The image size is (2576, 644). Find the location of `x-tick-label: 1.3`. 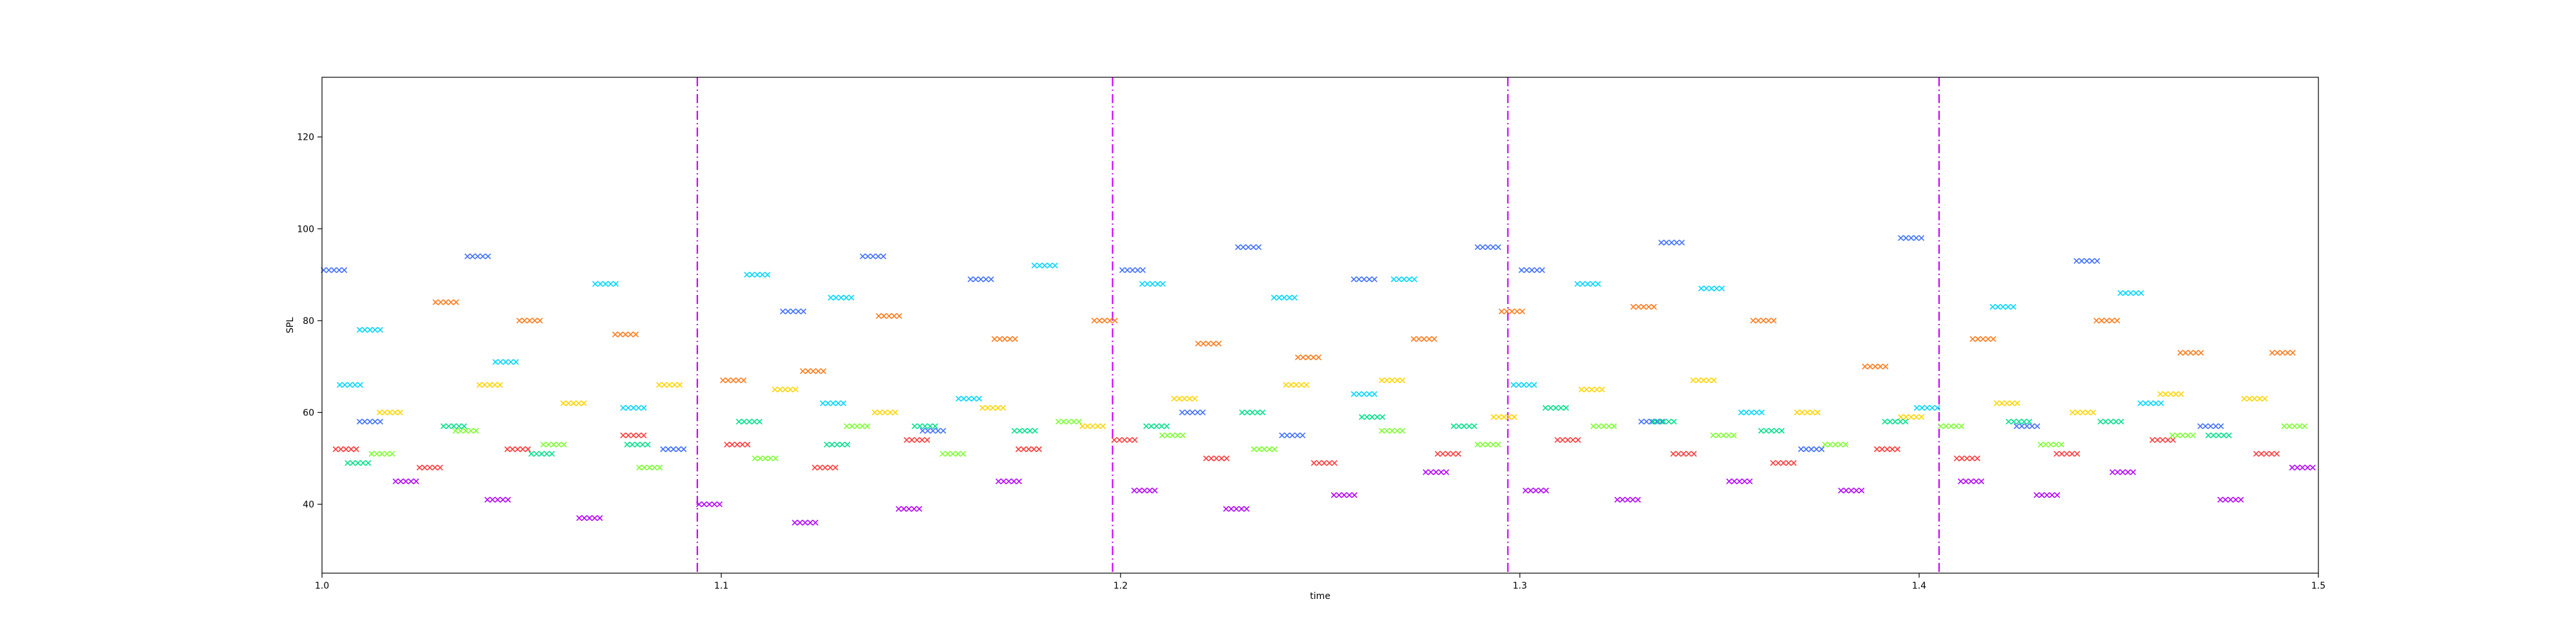

x-tick-label: 1.3 is located at coordinates (1520, 586).